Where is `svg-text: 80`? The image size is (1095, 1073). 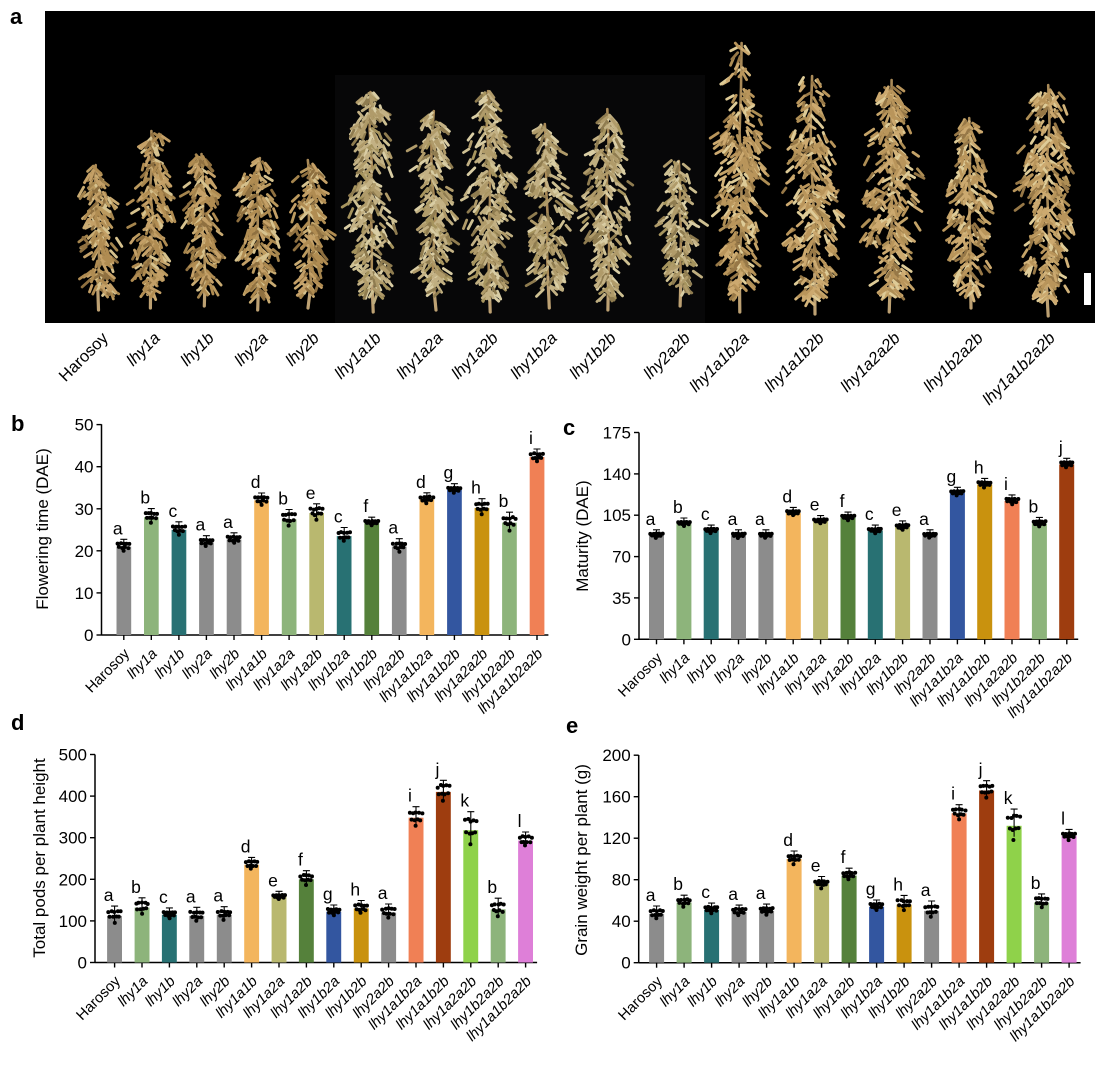
svg-text: 80 is located at coordinates (621, 880).